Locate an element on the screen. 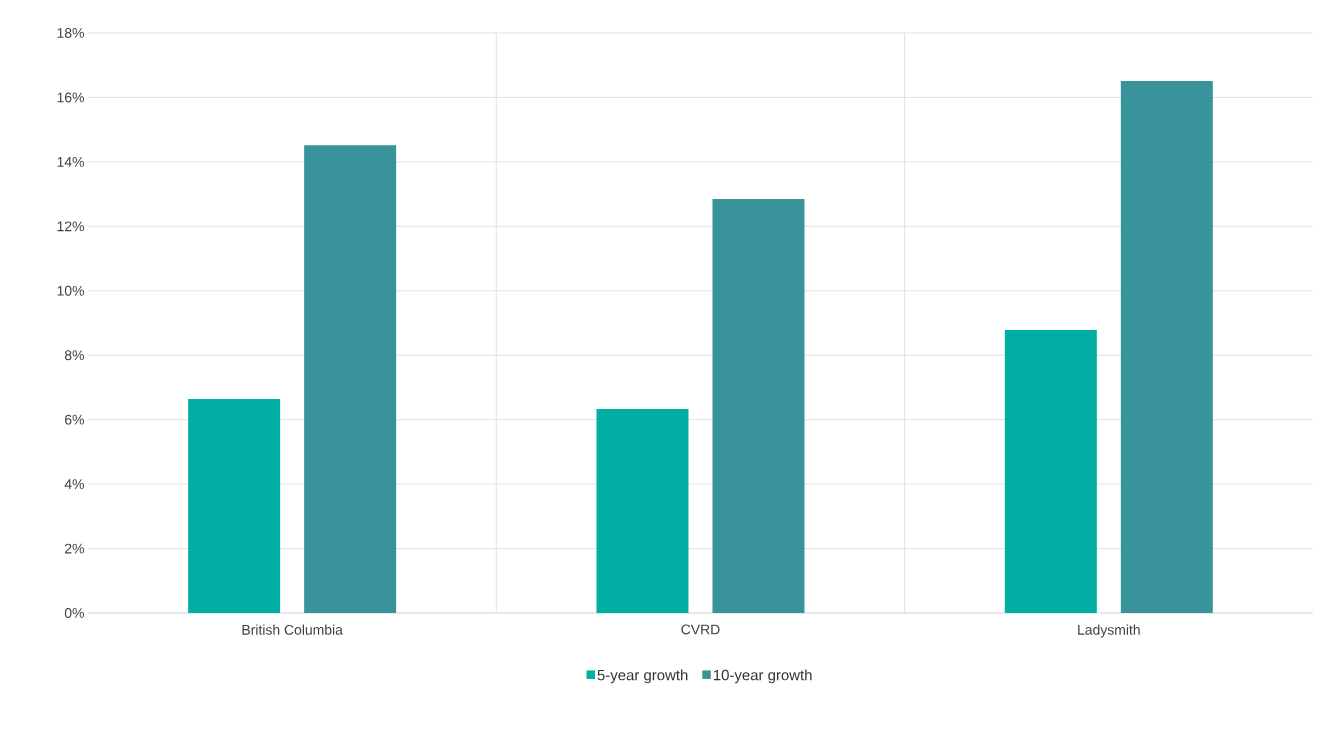  y-tick-label: 10% is located at coordinates (70, 290).